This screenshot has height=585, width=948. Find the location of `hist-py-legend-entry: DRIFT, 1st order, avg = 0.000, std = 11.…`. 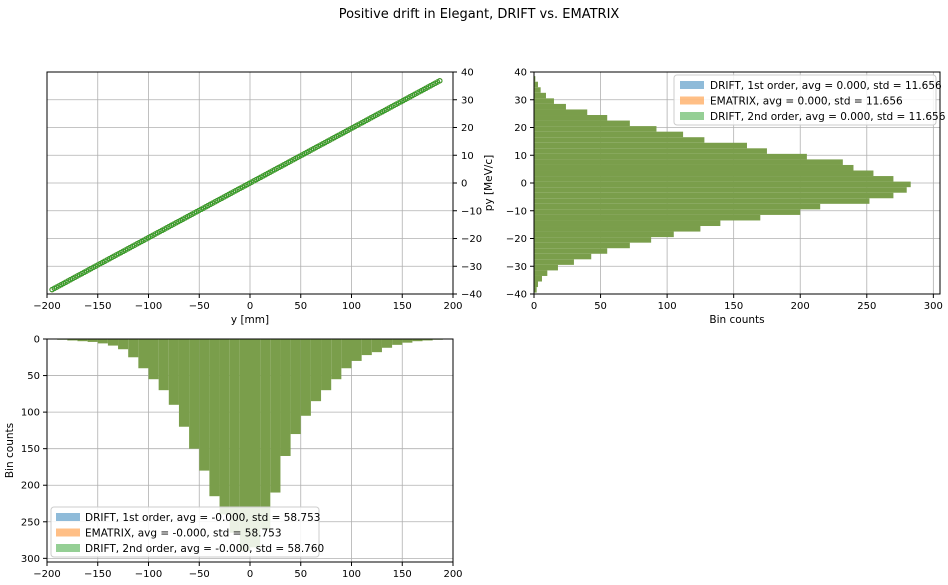

hist-py-legend-entry: DRIFT, 1st order, avg = 0.000, std = 11.… is located at coordinates (826, 86).